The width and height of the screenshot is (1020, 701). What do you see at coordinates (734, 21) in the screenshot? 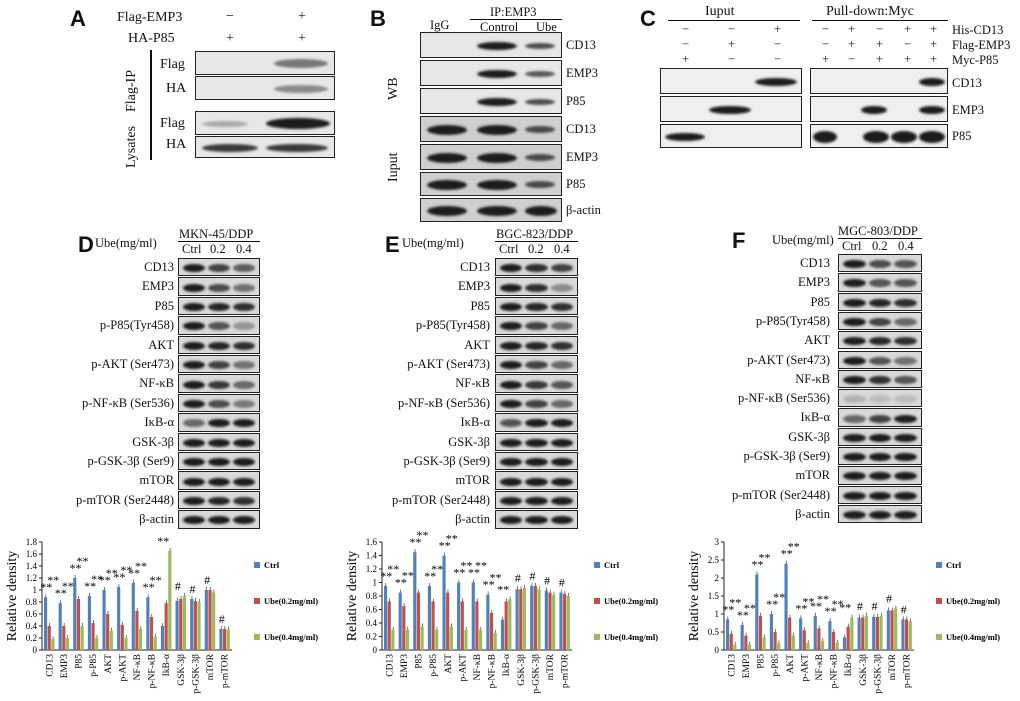
I see `header-line` at bounding box center [734, 21].